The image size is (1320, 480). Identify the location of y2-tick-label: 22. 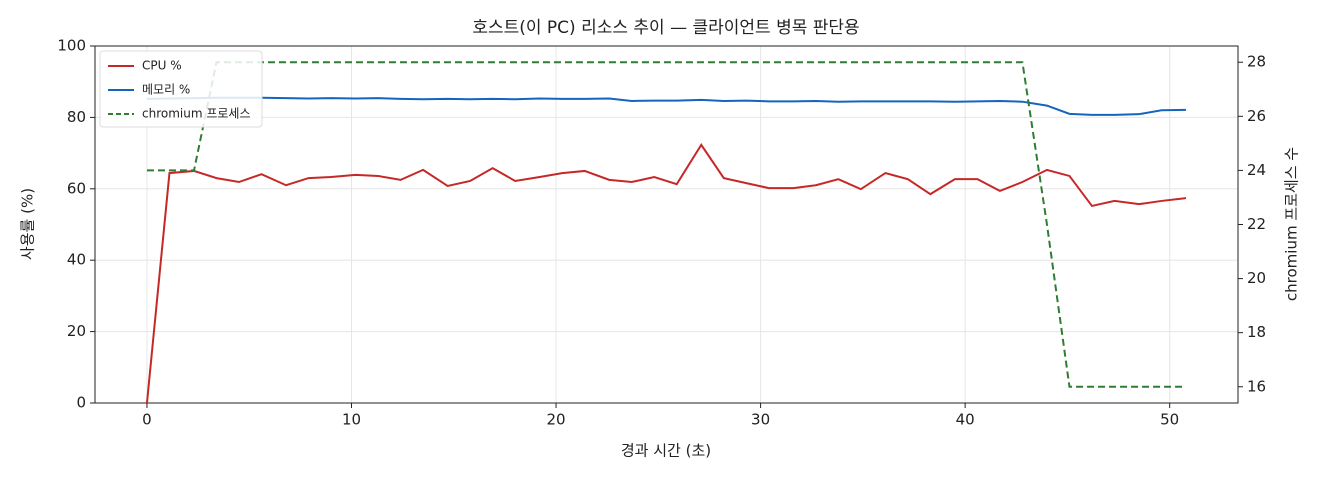
(1256, 224).